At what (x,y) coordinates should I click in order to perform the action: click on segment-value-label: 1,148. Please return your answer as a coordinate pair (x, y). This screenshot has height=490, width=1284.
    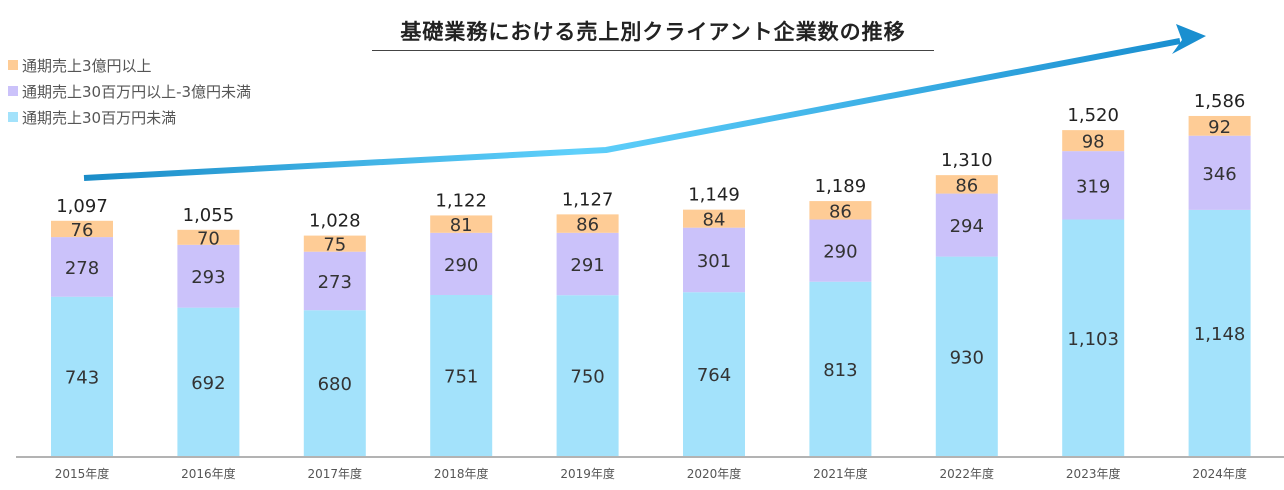
    Looking at the image, I should click on (1220, 334).